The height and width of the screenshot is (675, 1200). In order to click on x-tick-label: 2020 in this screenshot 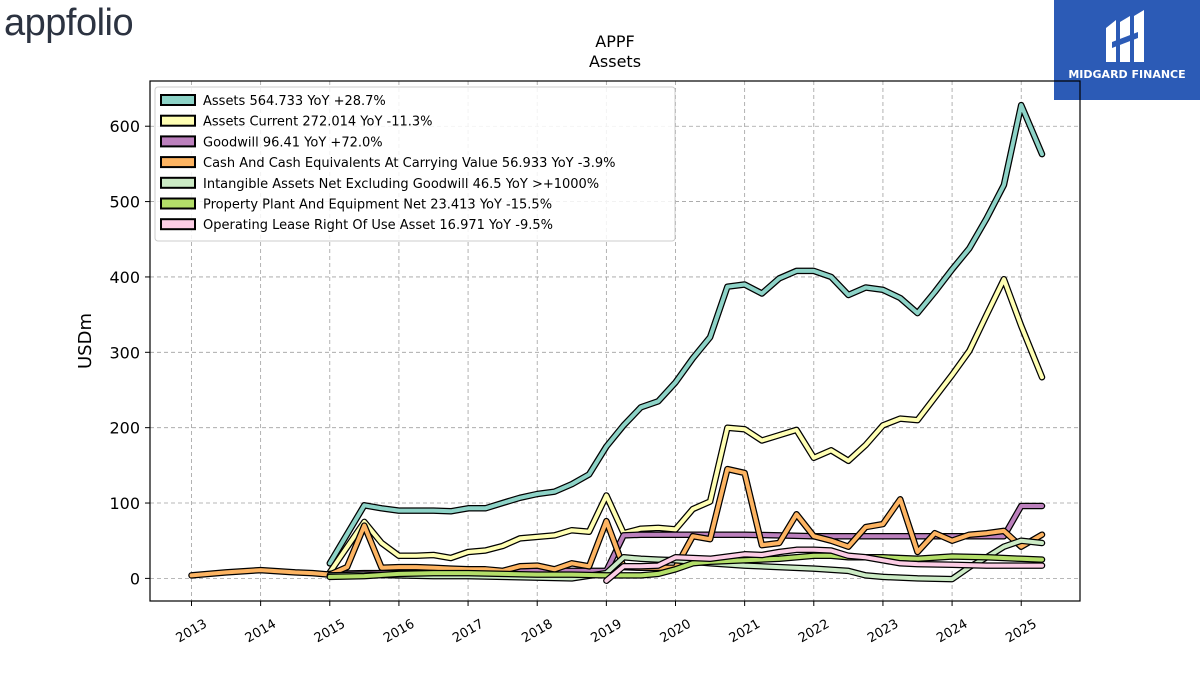, I will do `click(676, 632)`.